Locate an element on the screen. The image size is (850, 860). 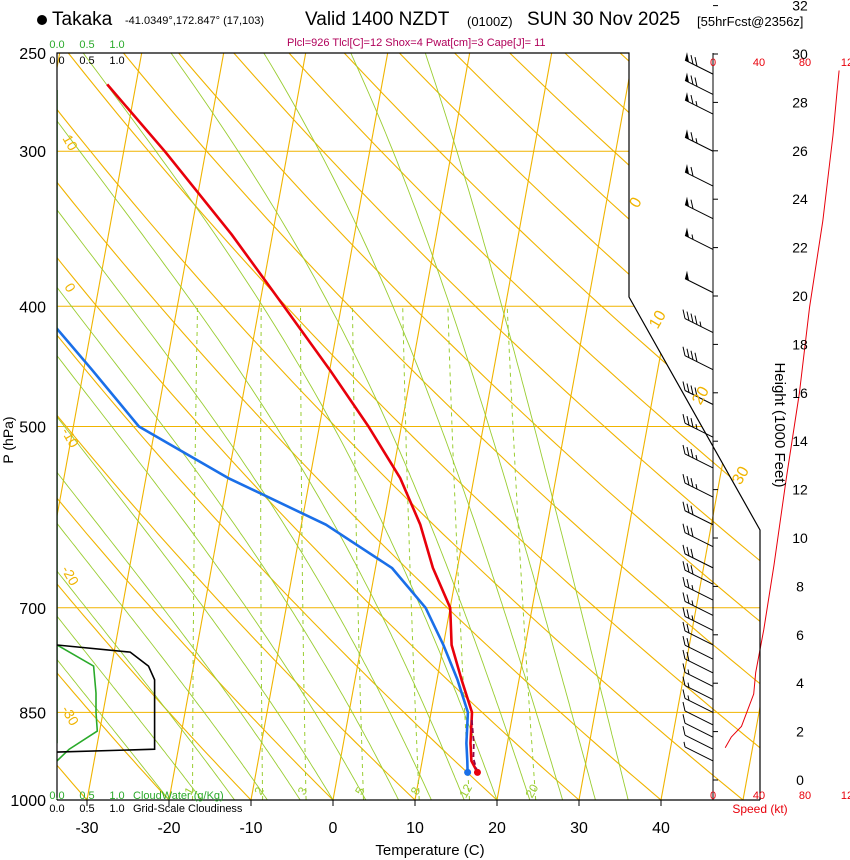
temperature-tick-label: -20 is located at coordinates (168, 828).